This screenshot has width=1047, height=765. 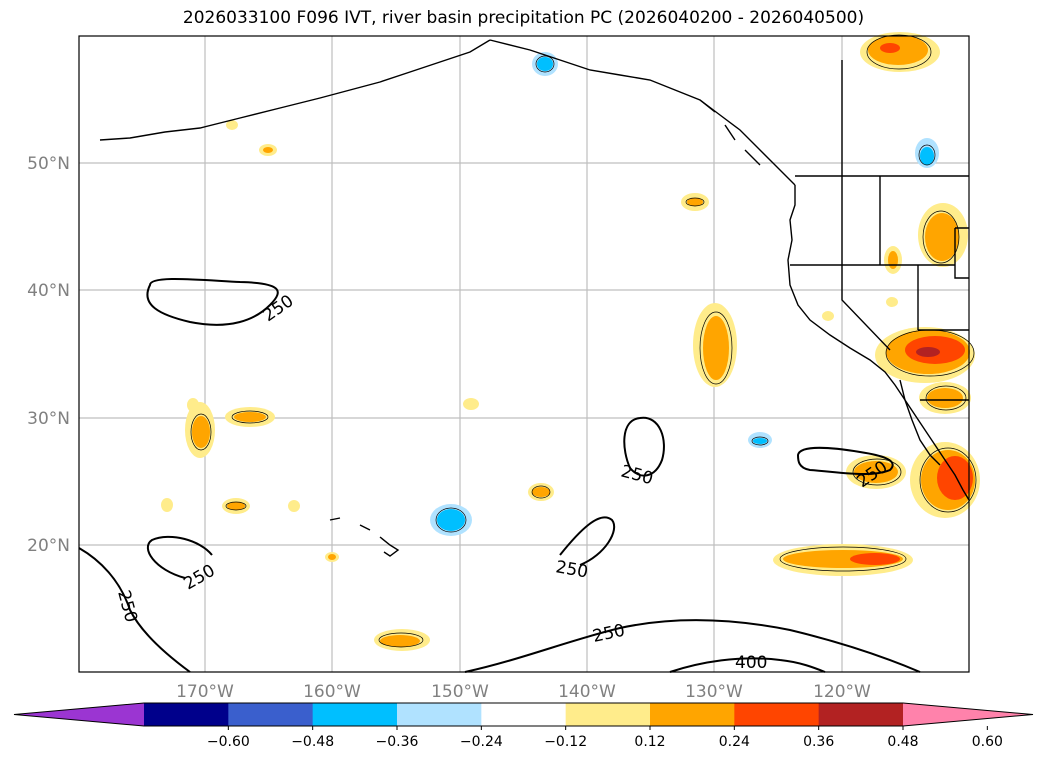 What do you see at coordinates (400, 641) in the screenshot?
I see `patch-south-core` at bounding box center [400, 641].